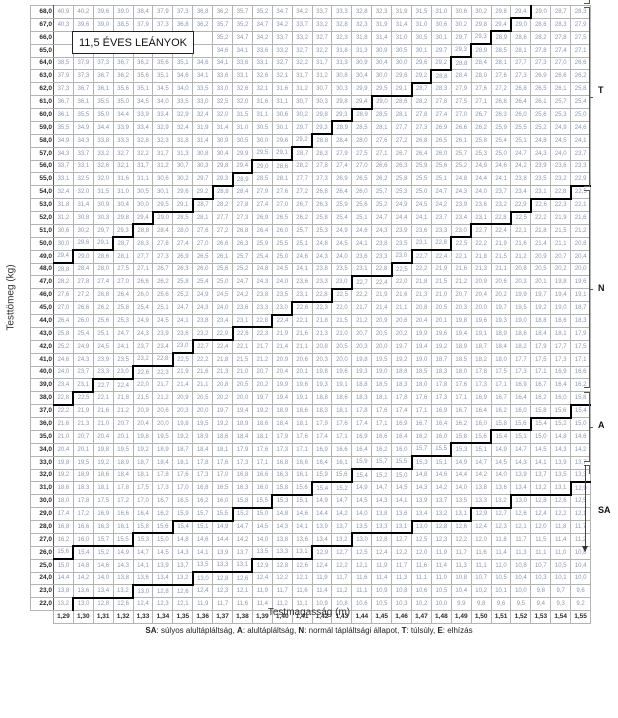 This screenshot has height=718, width=618. Describe the element at coordinates (183, 192) in the screenshot. I see `bmi-cell: 29,6` at that location.